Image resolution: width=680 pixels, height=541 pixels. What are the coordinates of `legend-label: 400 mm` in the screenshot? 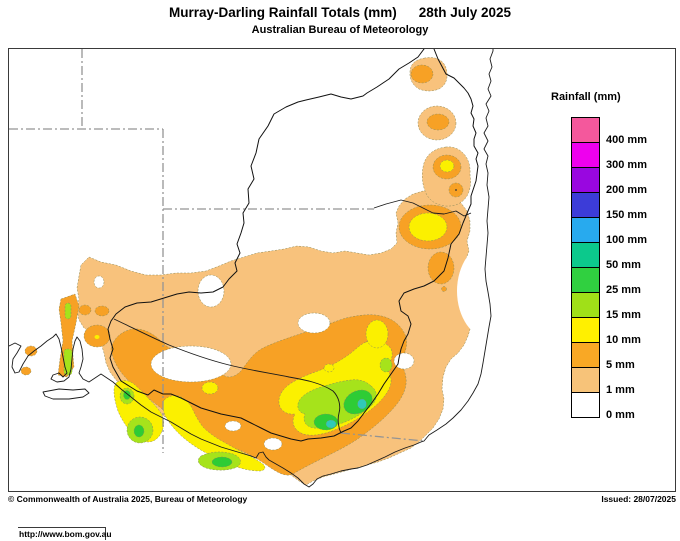 It's located at (626, 140).